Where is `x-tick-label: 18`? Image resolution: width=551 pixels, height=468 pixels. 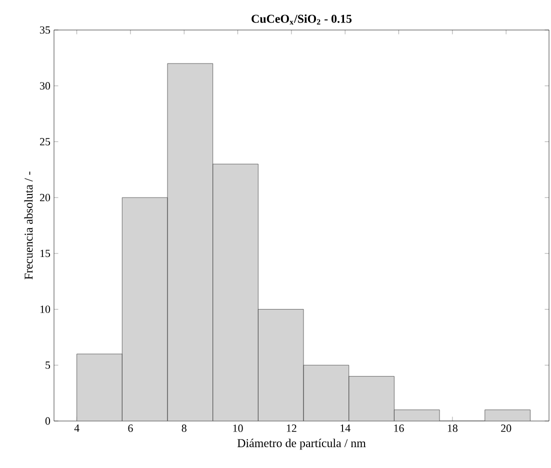
x-tick-label: 18 is located at coordinates (453, 428).